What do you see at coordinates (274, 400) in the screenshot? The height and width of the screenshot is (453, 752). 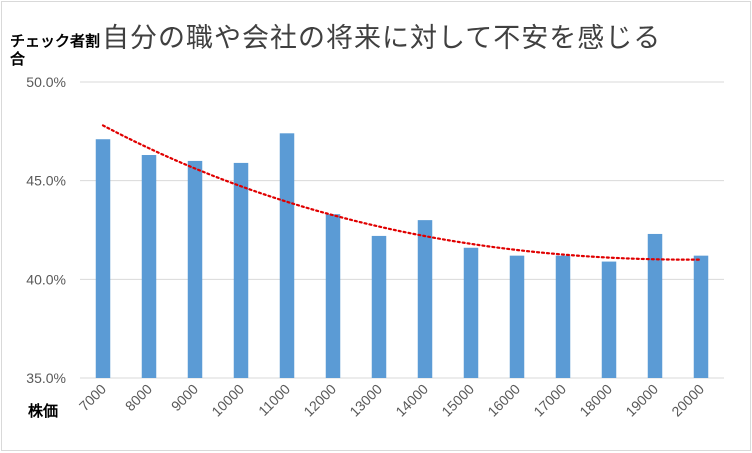 I see `x-tick-label: 11000` at bounding box center [274, 400].